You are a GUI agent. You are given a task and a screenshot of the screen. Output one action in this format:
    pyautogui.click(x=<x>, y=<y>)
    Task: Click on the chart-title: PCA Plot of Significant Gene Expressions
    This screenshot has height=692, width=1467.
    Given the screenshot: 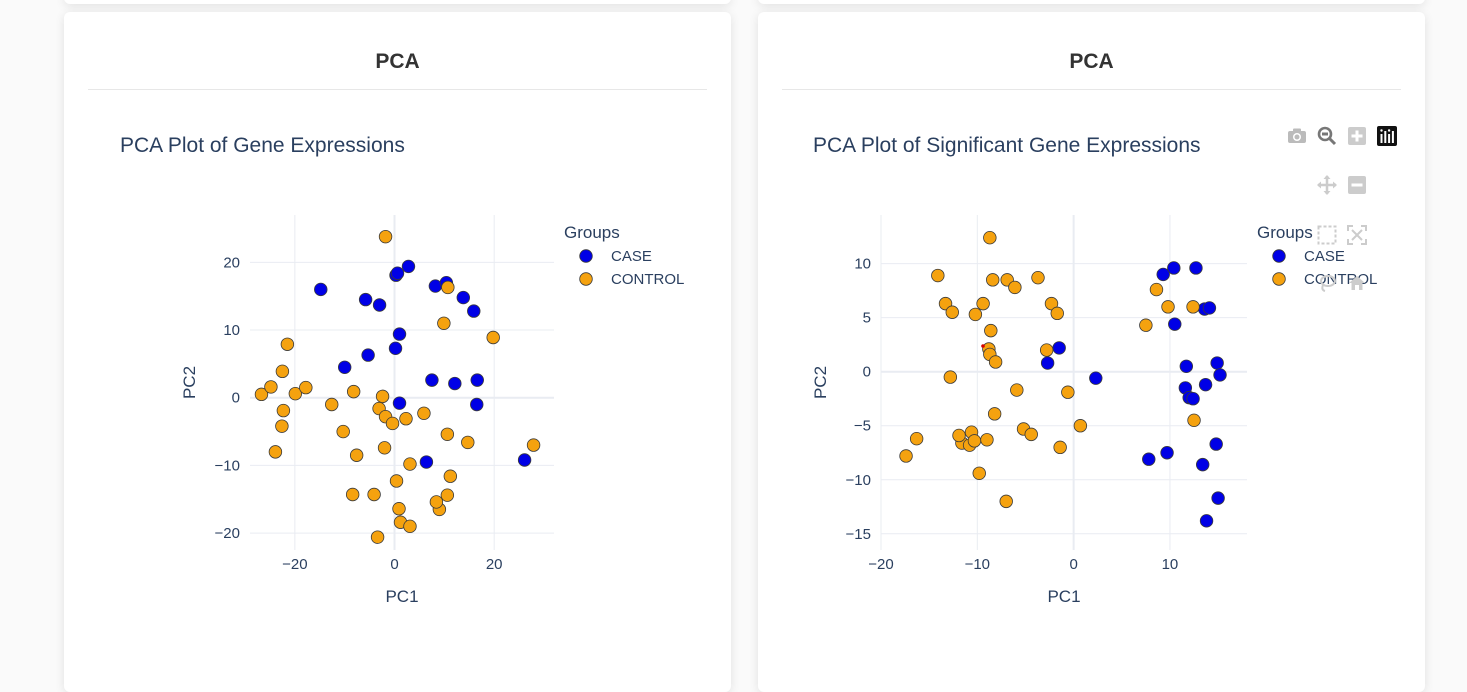 What is the action you would take?
    pyautogui.click(x=1007, y=145)
    